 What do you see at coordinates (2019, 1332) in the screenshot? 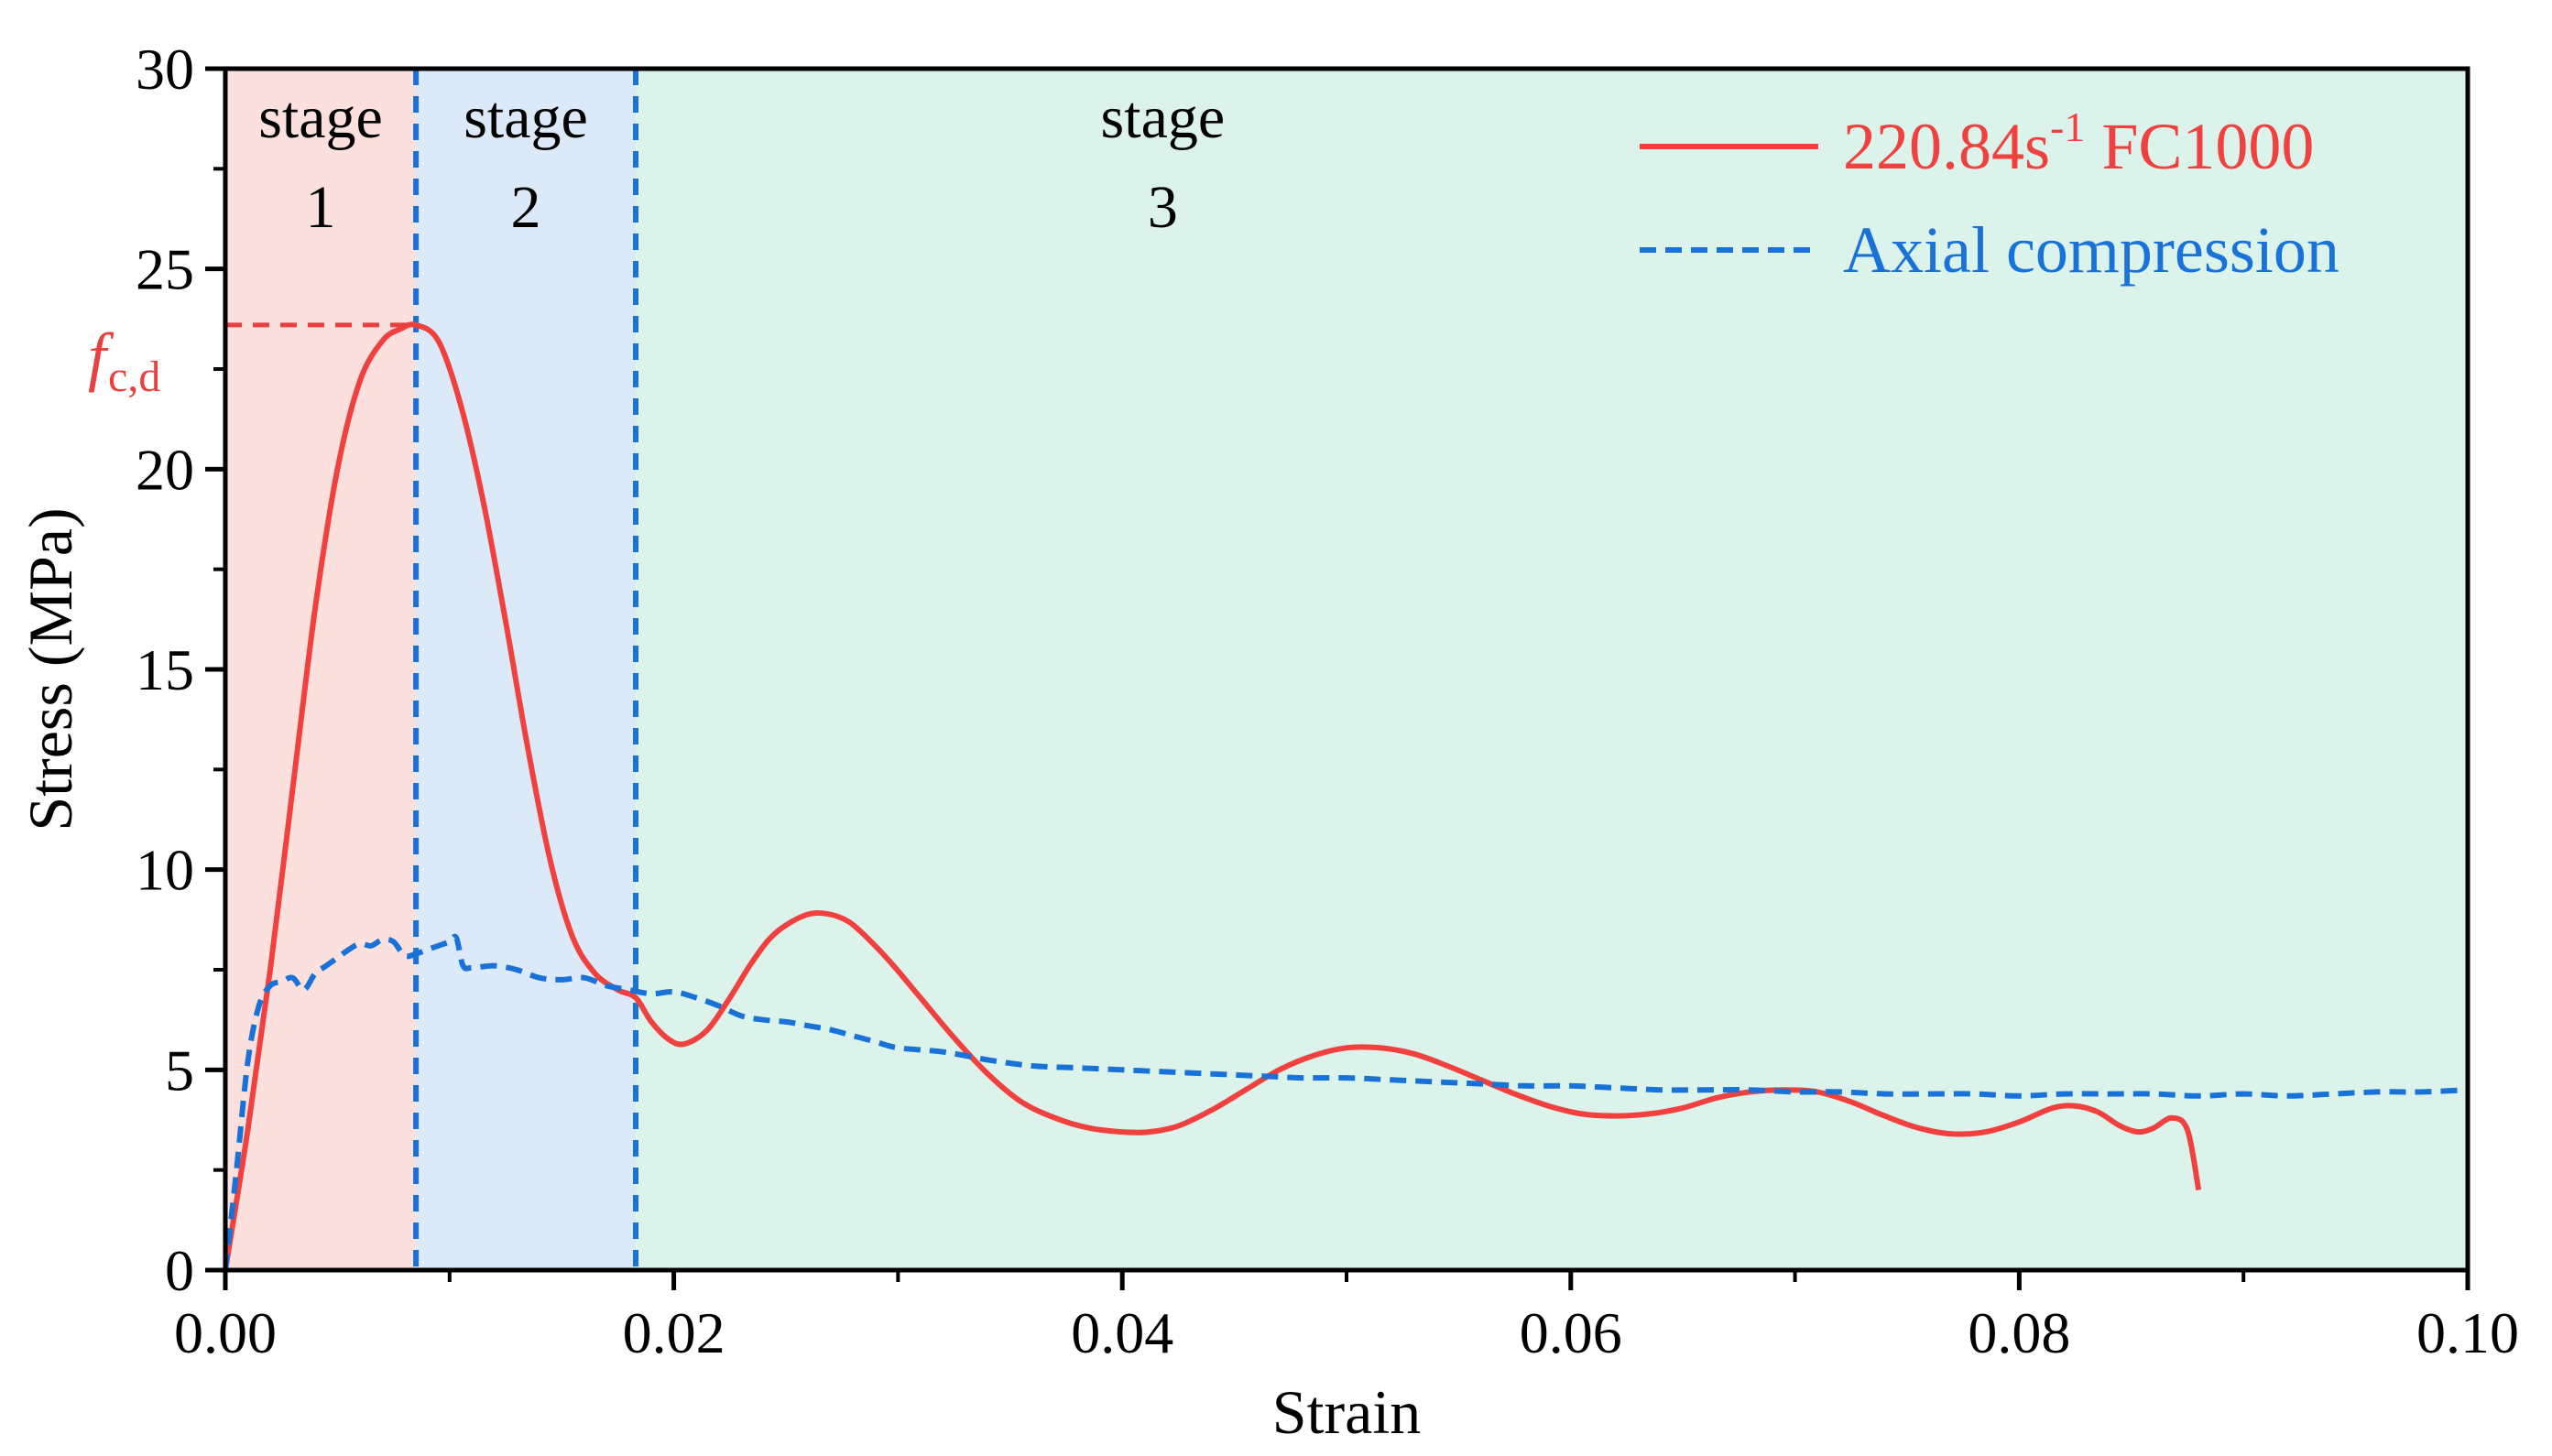
I see `x-tick-label: 0.08` at bounding box center [2019, 1332].